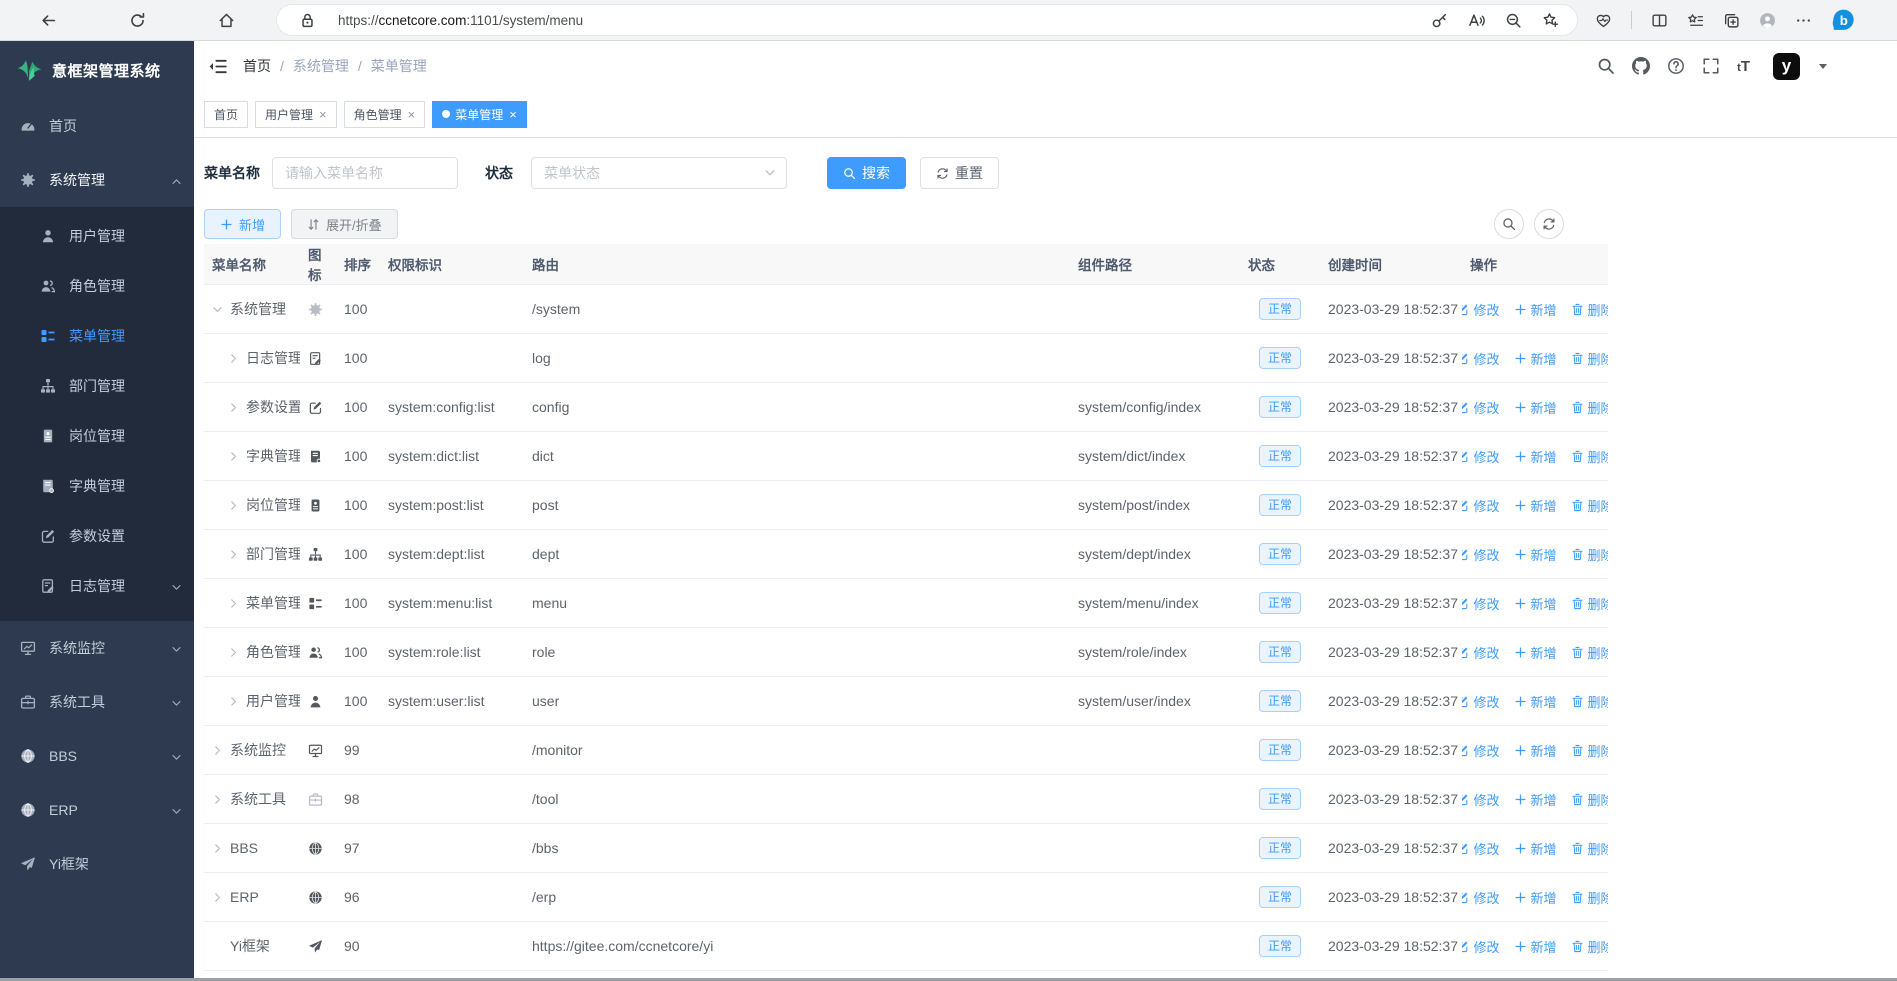 The width and height of the screenshot is (1897, 981). What do you see at coordinates (97, 70) in the screenshot?
I see `app-logo: 意框架管理系统` at bounding box center [97, 70].